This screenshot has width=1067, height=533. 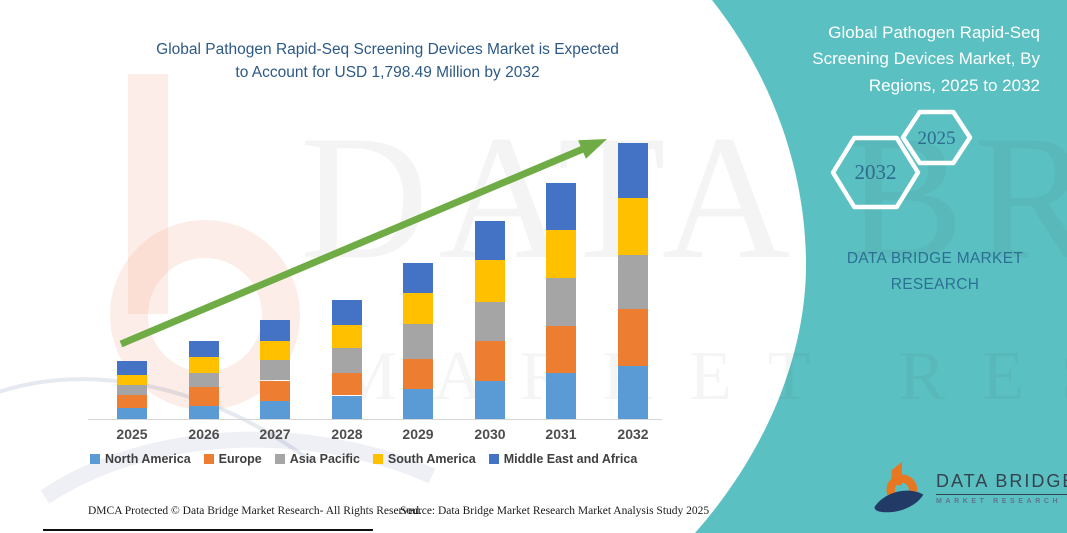 What do you see at coordinates (633, 170) in the screenshot?
I see `bar-segment-middle-east-and-africa-2032` at bounding box center [633, 170].